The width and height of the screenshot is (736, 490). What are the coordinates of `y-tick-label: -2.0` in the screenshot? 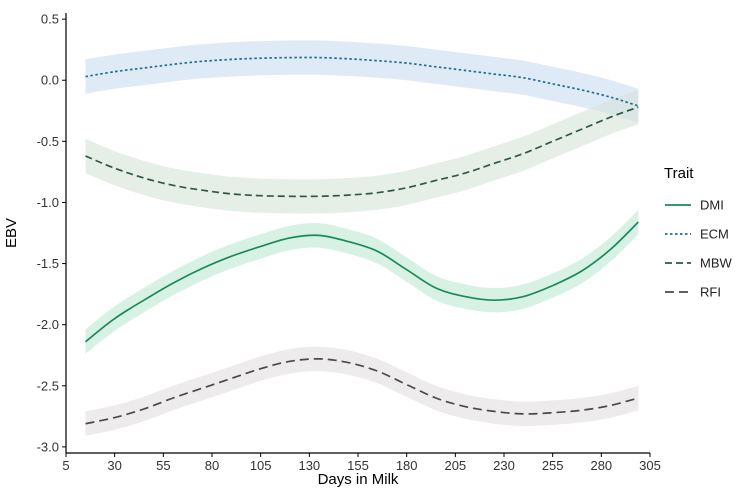 It's located at (48, 324).